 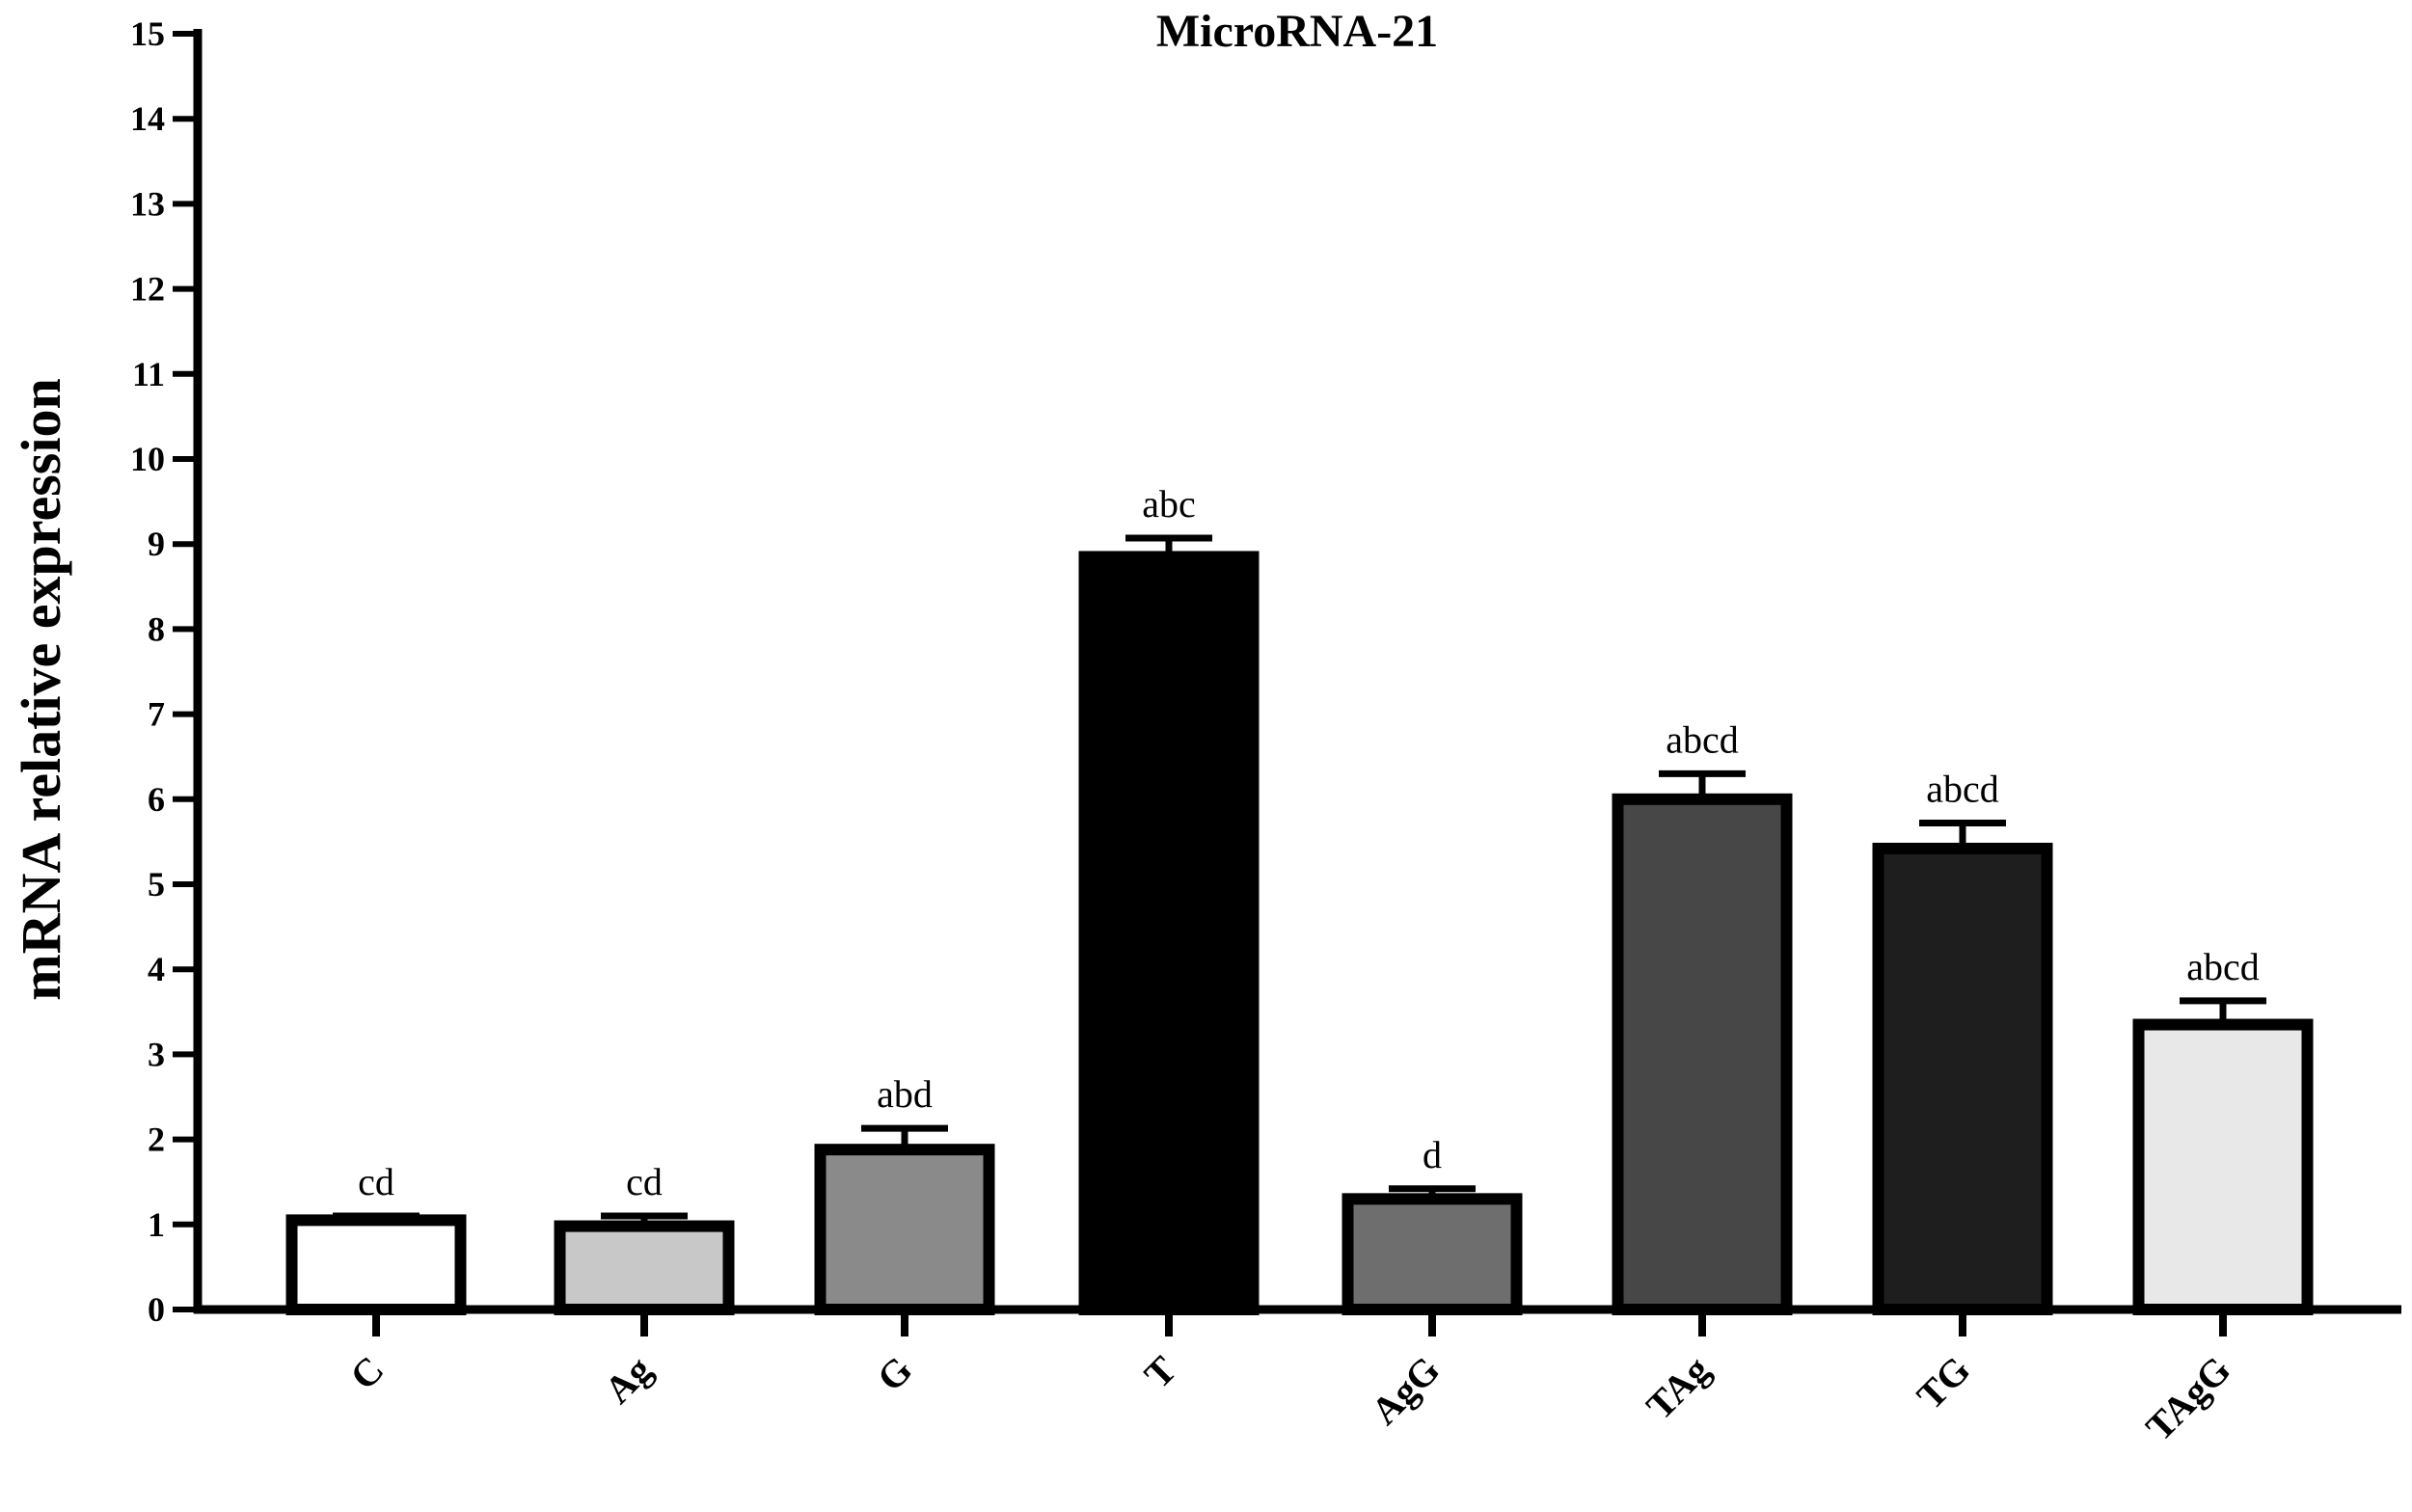 I want to click on chart-title: MicroRNA-21, so click(x=1297, y=31).